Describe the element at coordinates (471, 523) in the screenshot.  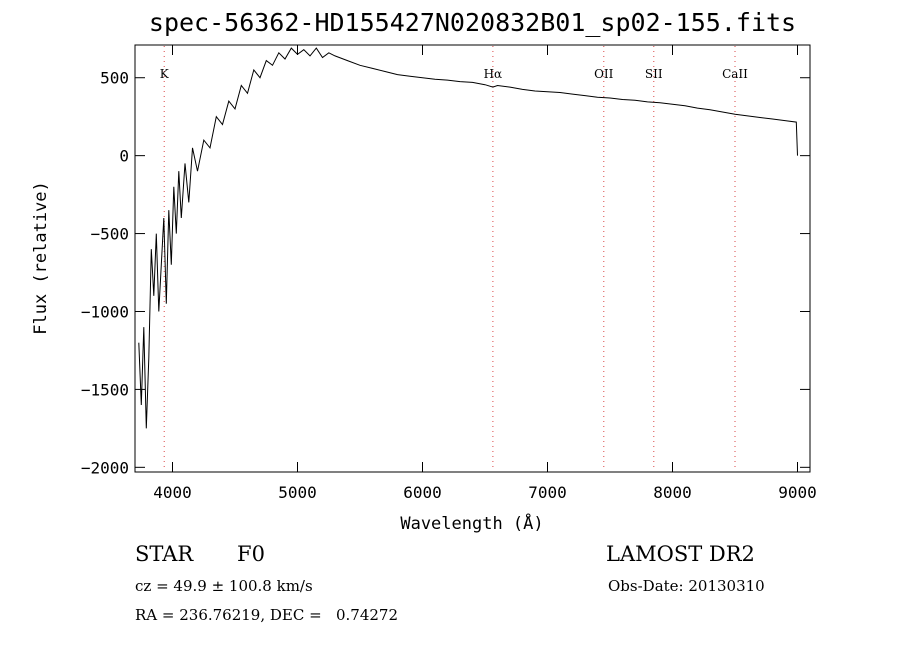
I see `x-axis-label: Wavelength (Å)` at that location.